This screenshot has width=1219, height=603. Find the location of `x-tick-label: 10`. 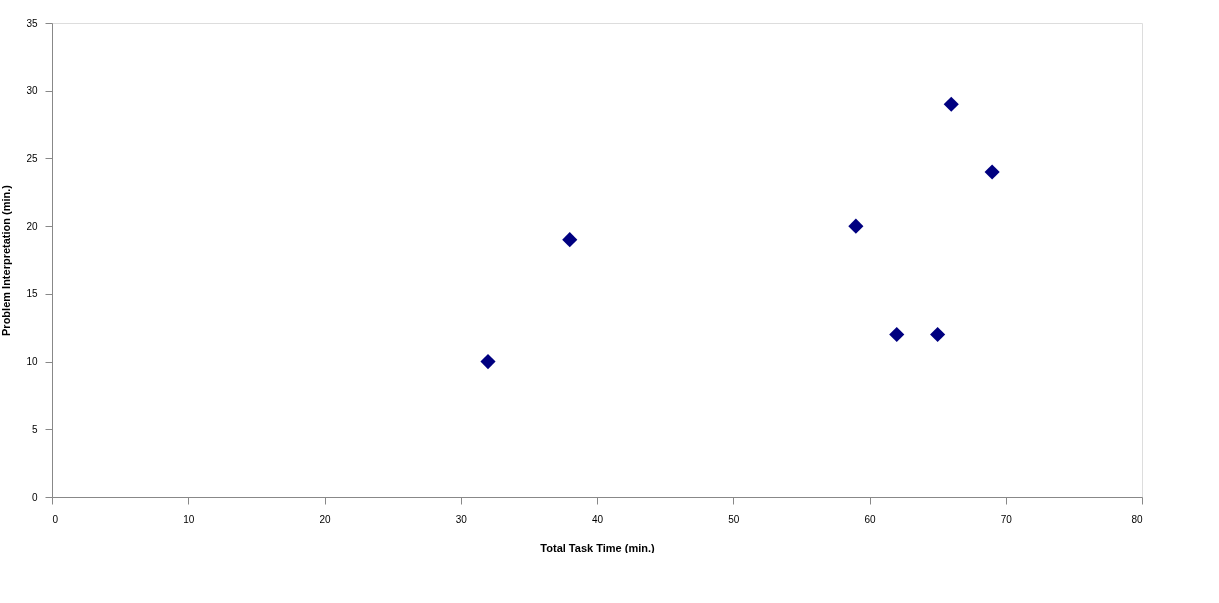

x-tick-label: 10 is located at coordinates (189, 519).